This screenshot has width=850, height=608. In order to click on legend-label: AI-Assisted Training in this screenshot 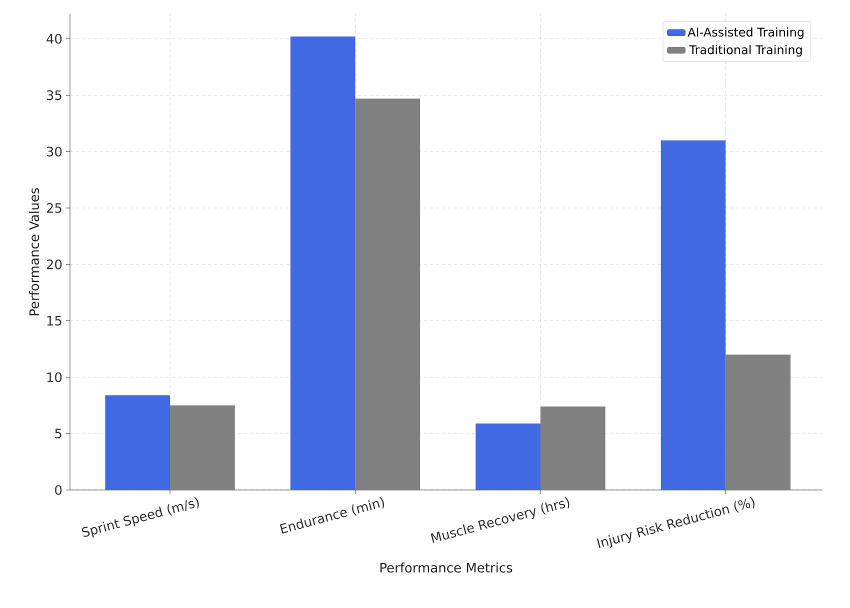, I will do `click(746, 33)`.